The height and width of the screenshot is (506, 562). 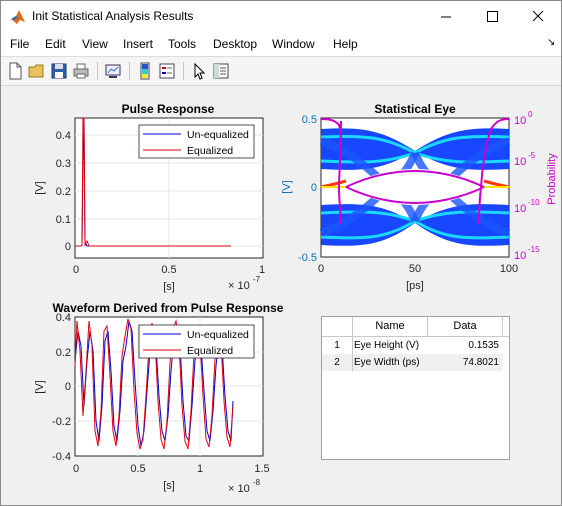 What do you see at coordinates (293, 44) in the screenshot?
I see `menu-window: Window` at bounding box center [293, 44].